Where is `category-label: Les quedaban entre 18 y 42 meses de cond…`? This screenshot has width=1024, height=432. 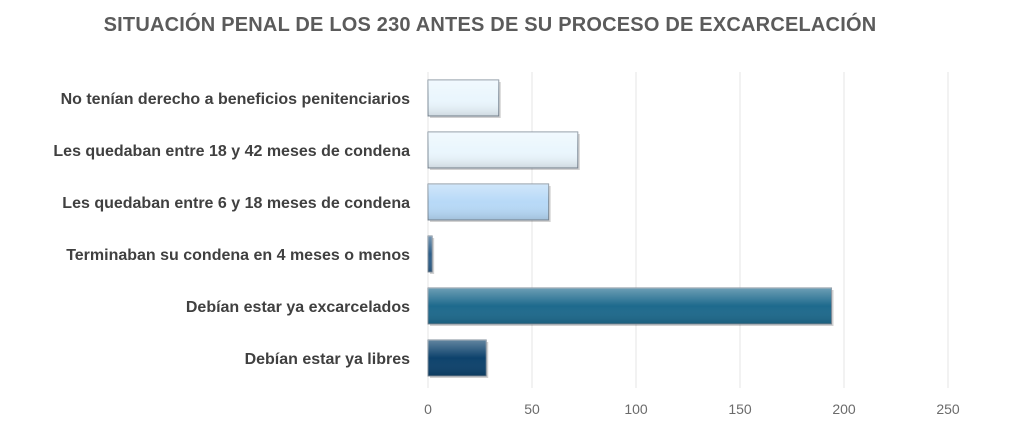
category-label: Les quedaban entre 18 y 42 meses de cond… is located at coordinates (231, 151).